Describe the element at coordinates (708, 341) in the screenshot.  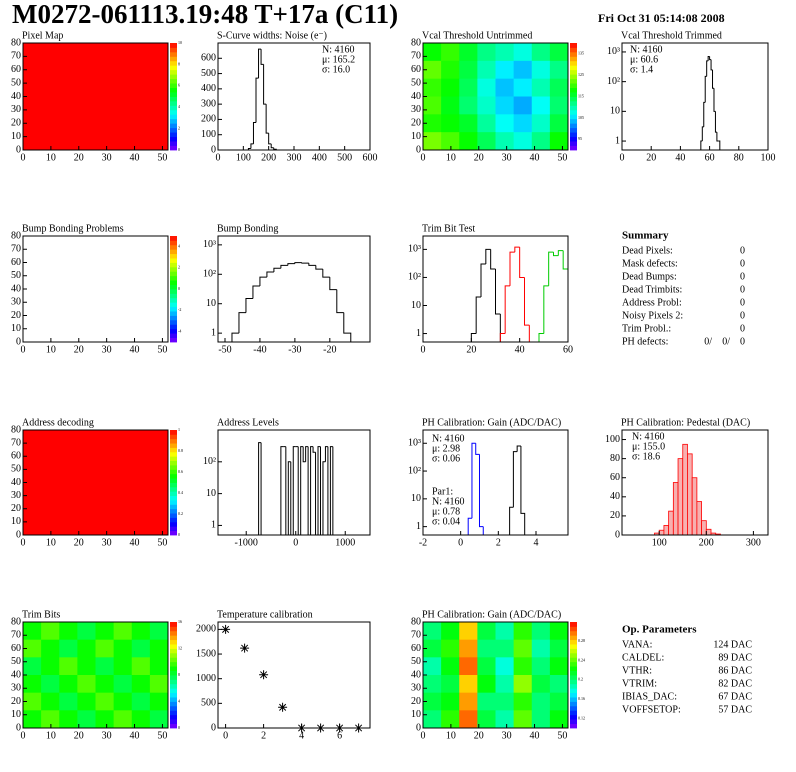
I see `summary-value: 0/` at that location.